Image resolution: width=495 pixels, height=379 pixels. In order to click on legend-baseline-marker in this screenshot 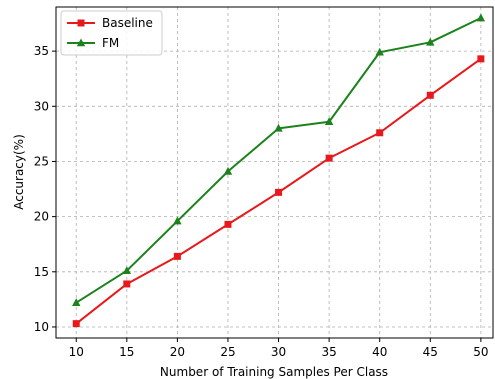, I will do `click(81, 23)`.